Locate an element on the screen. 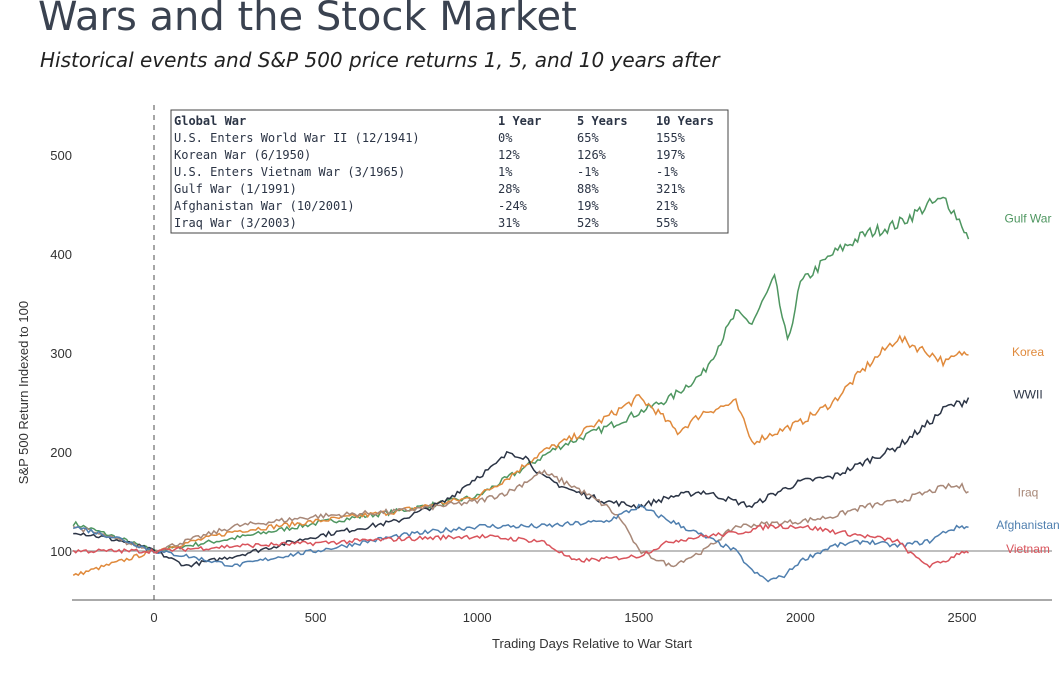 The height and width of the screenshot is (673, 1060). x-tick-label: 0 is located at coordinates (153, 617).